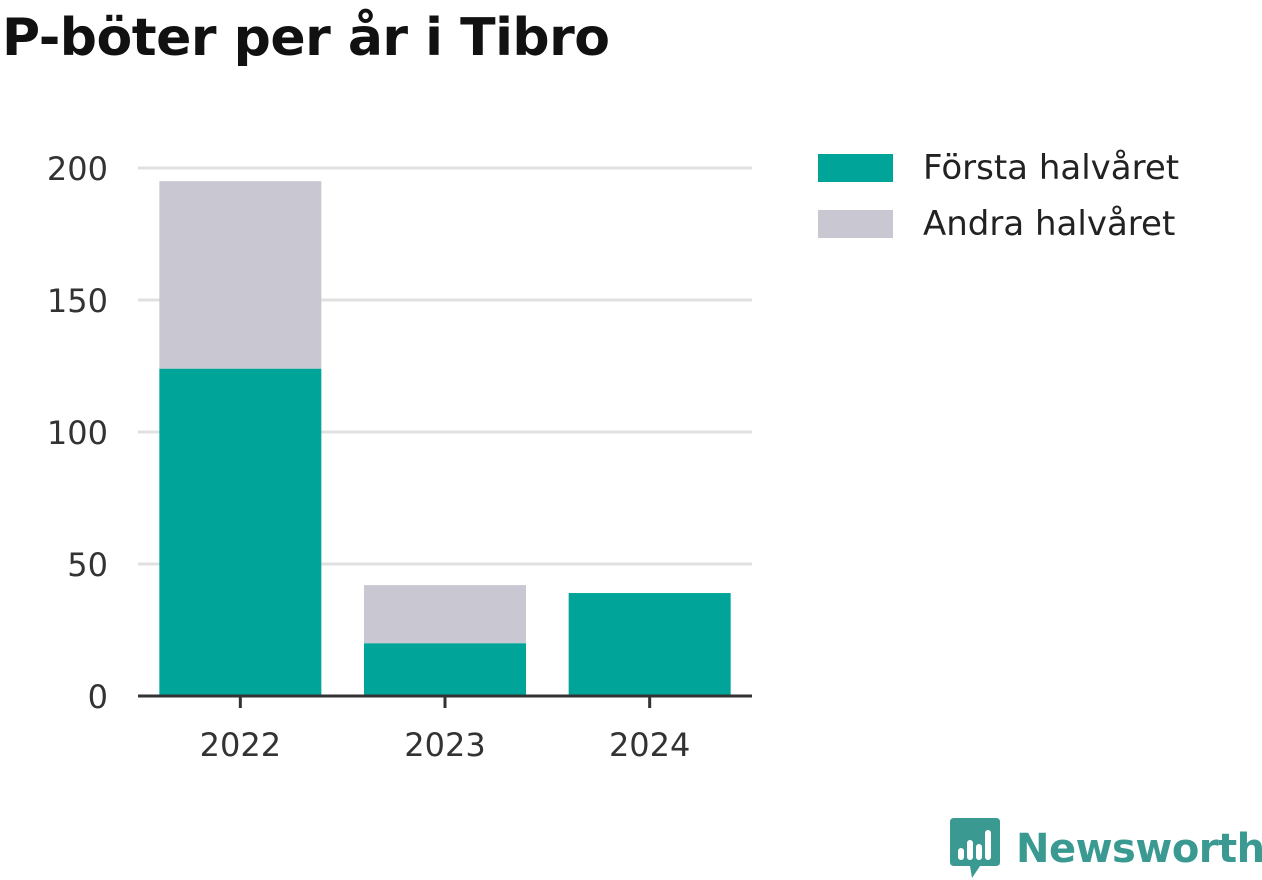  What do you see at coordinates (1139, 849) in the screenshot?
I see `brand-name: Newsworthy` at bounding box center [1139, 849].